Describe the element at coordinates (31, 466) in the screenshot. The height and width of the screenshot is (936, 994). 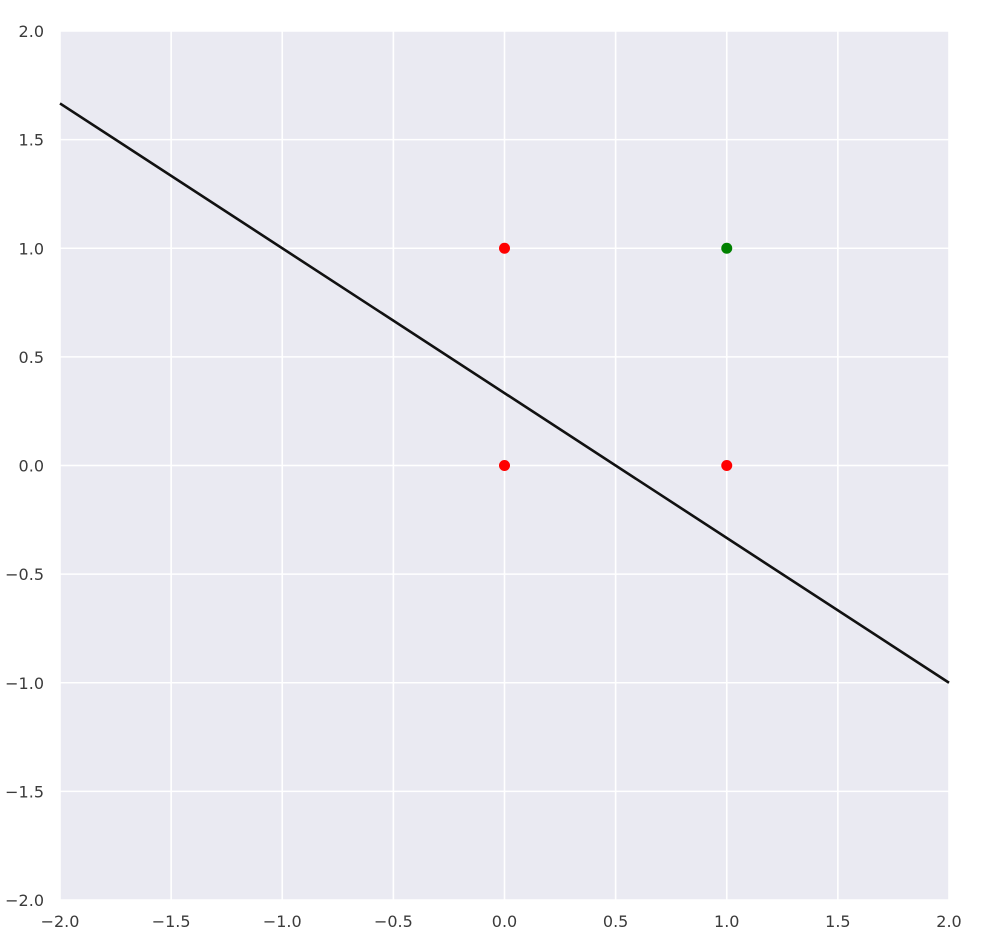
I see `y-tick-label: 0.0` at that location.